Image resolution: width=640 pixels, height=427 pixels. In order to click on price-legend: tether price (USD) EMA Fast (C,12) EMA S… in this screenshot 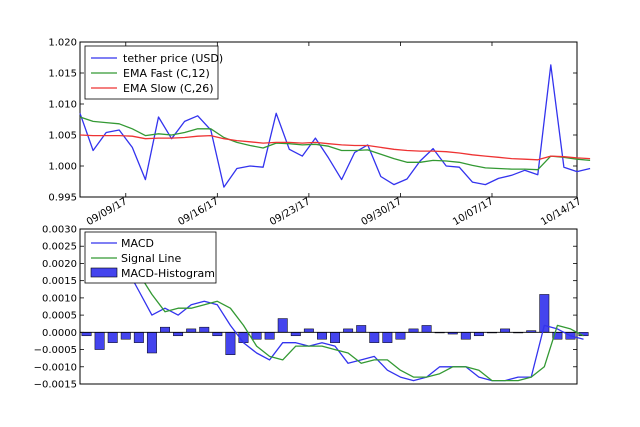, I will do `click(153, 72)`.